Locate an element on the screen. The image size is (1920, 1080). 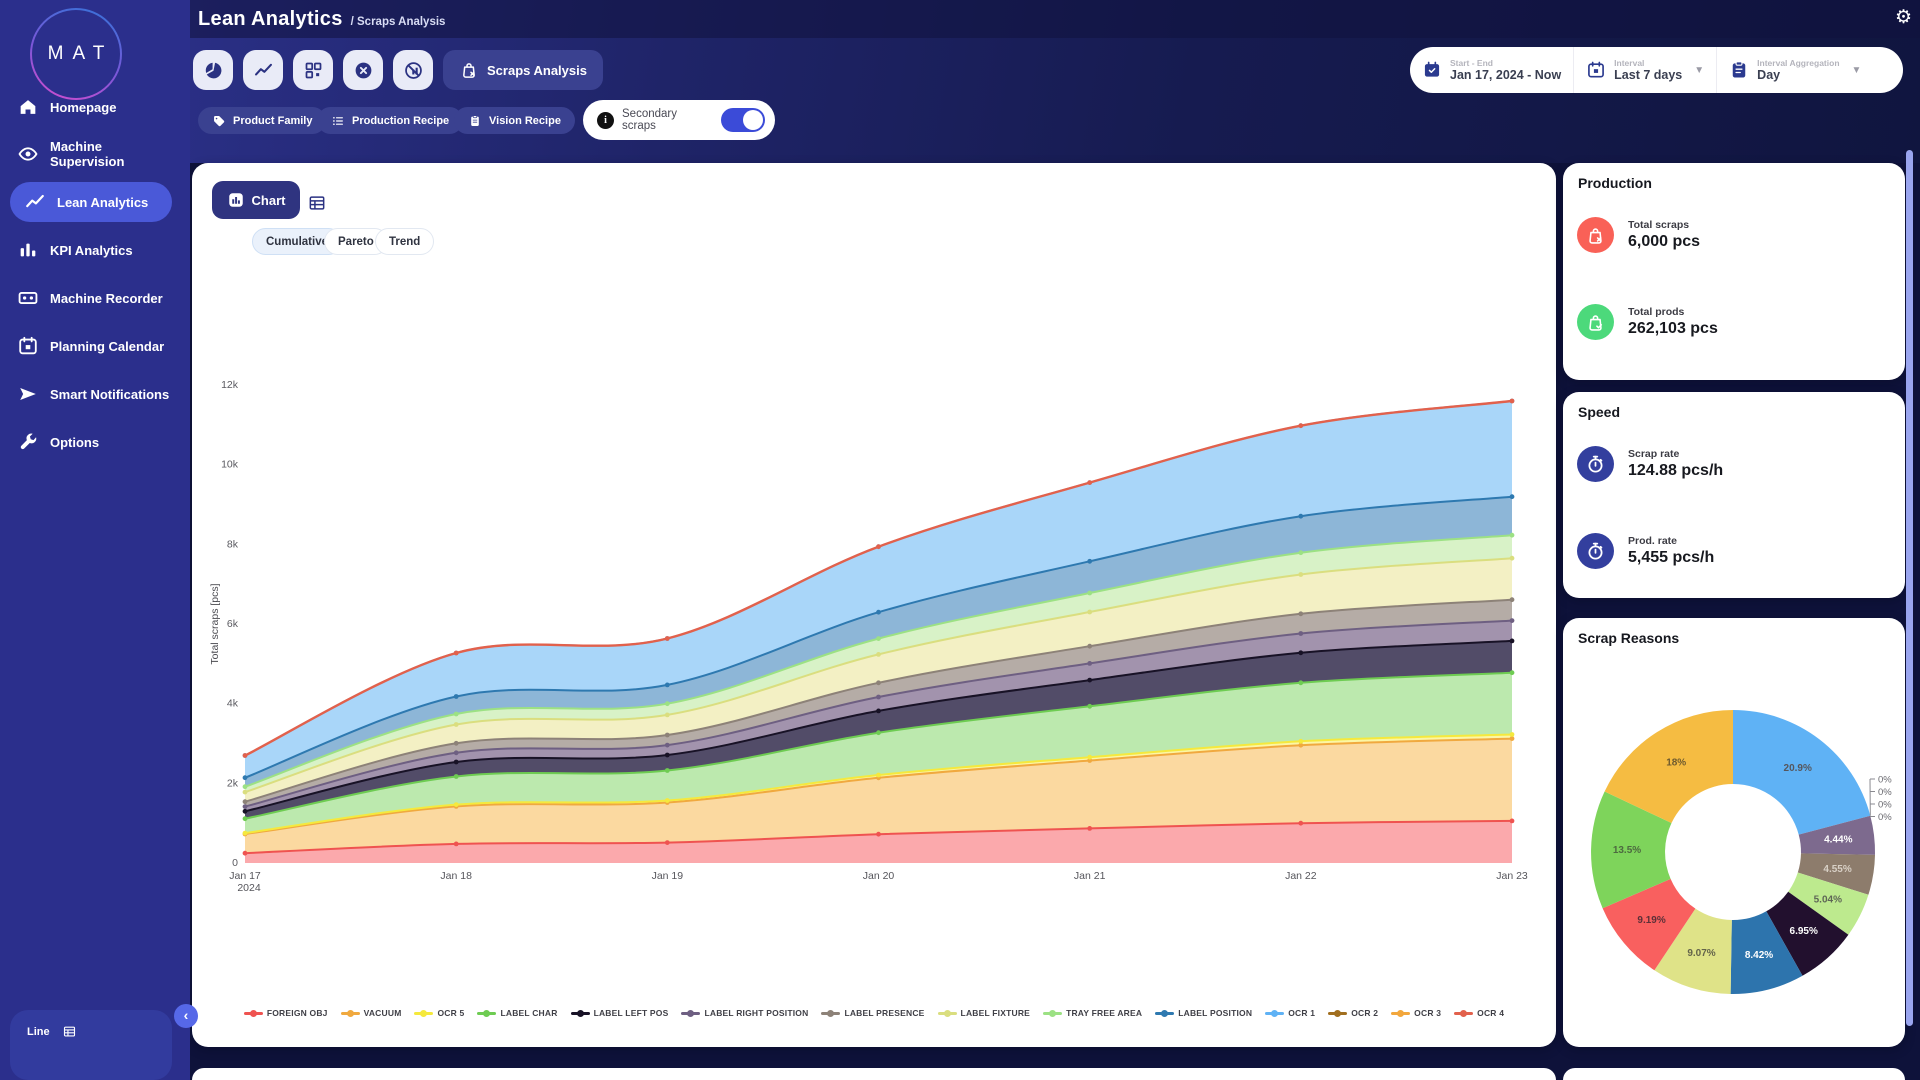
mode-button-trend: Trend is located at coordinates (405, 241).